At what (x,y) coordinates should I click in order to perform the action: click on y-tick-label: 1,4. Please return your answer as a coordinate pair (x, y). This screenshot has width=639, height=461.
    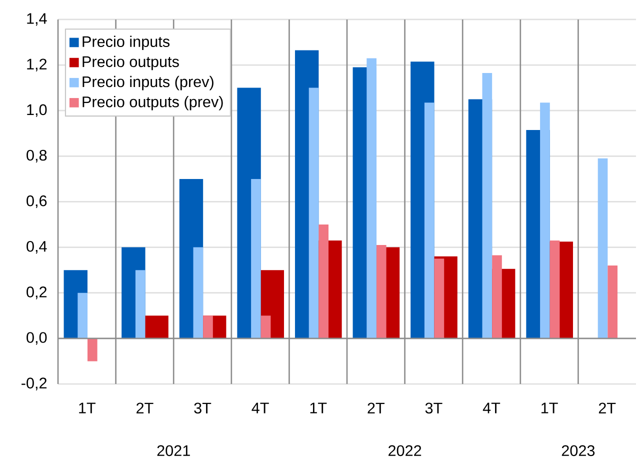
    Looking at the image, I should click on (37, 19).